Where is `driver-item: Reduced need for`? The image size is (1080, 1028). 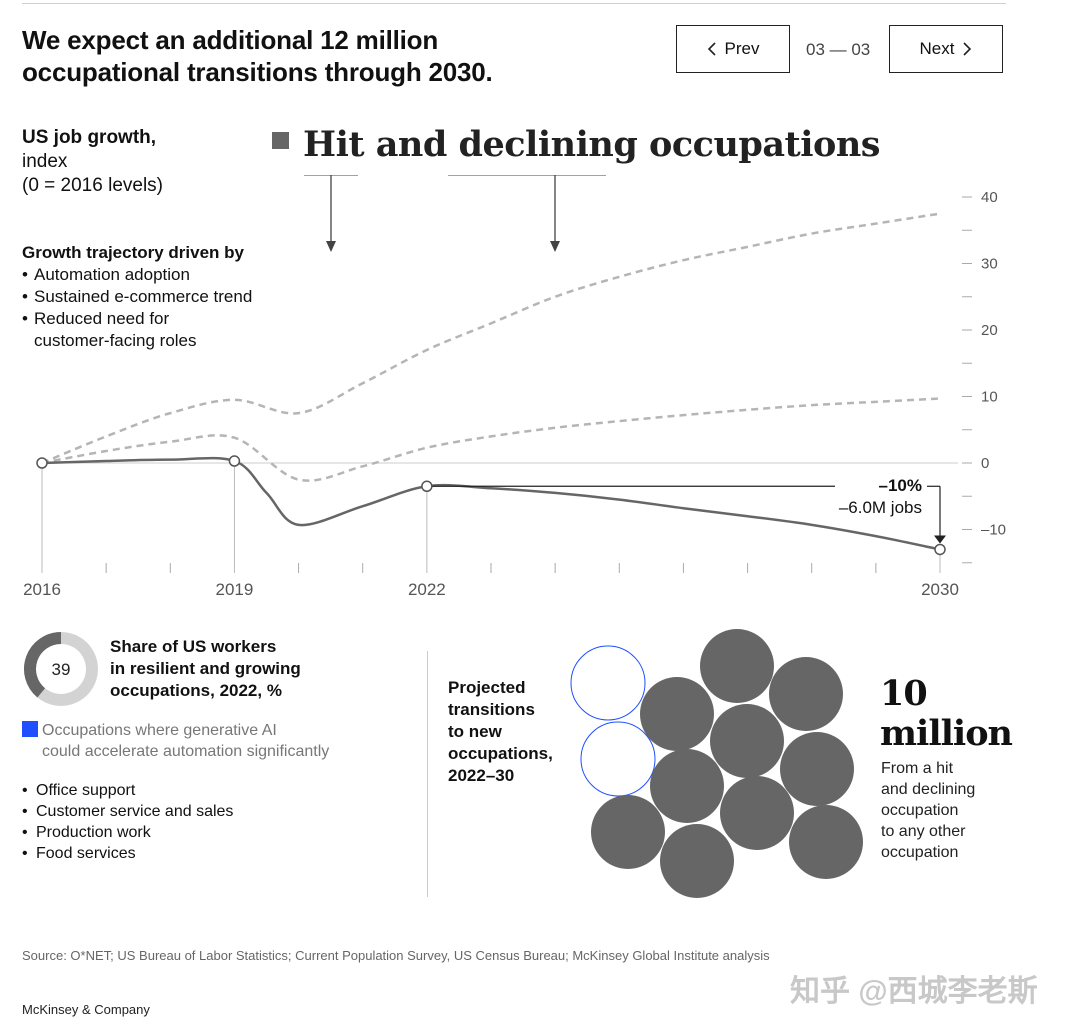 driver-item: Reduced need for is located at coordinates (137, 319).